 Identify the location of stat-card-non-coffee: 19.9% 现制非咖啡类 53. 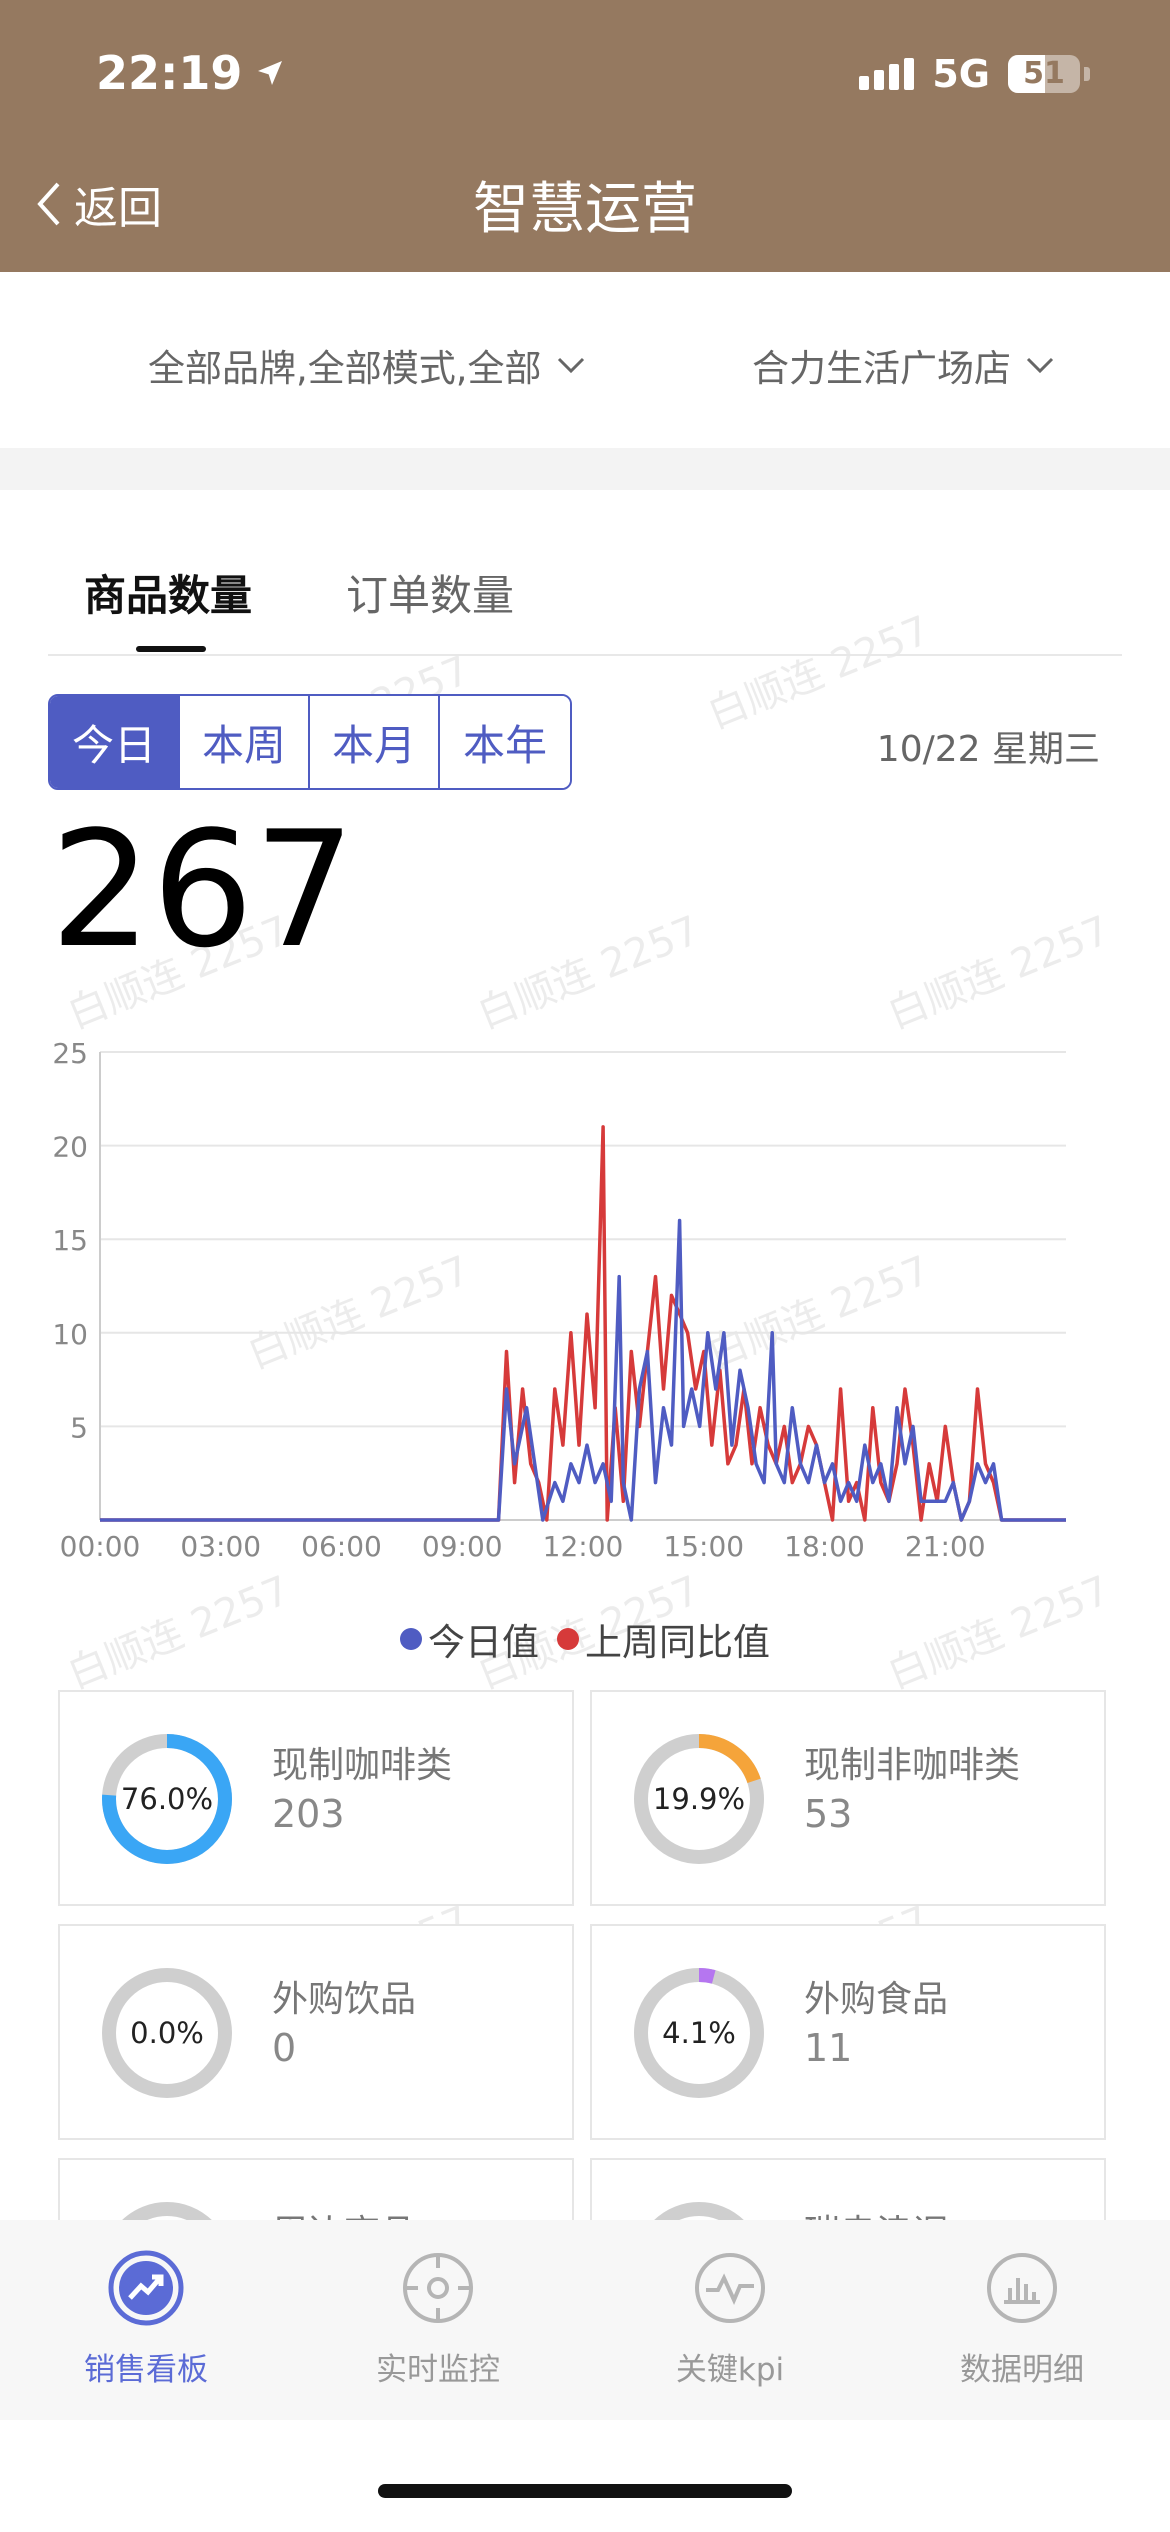
(848, 1798).